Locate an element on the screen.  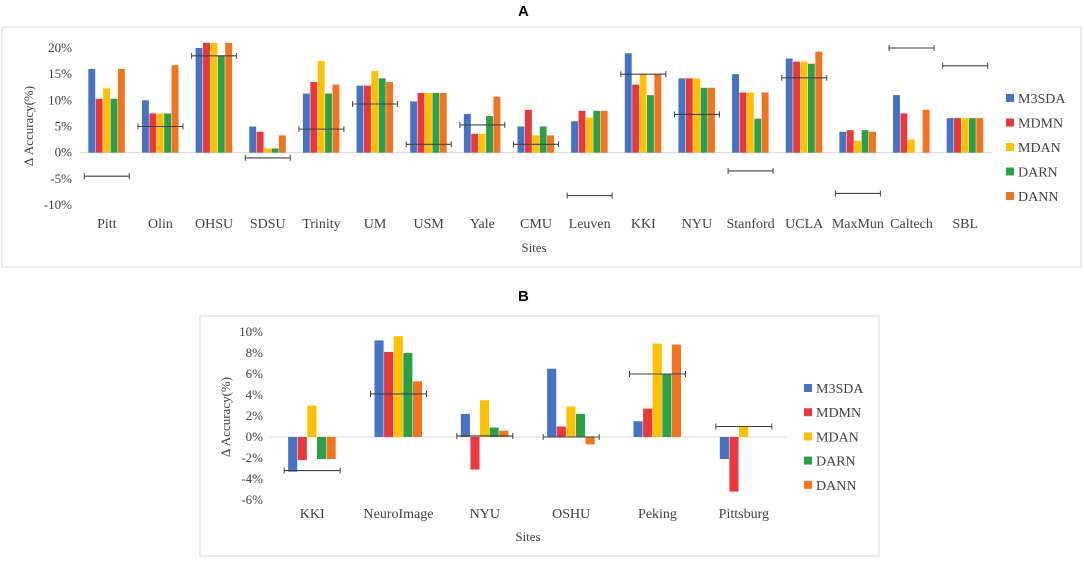
chart-b-ytick: 2% is located at coordinates (255, 415).